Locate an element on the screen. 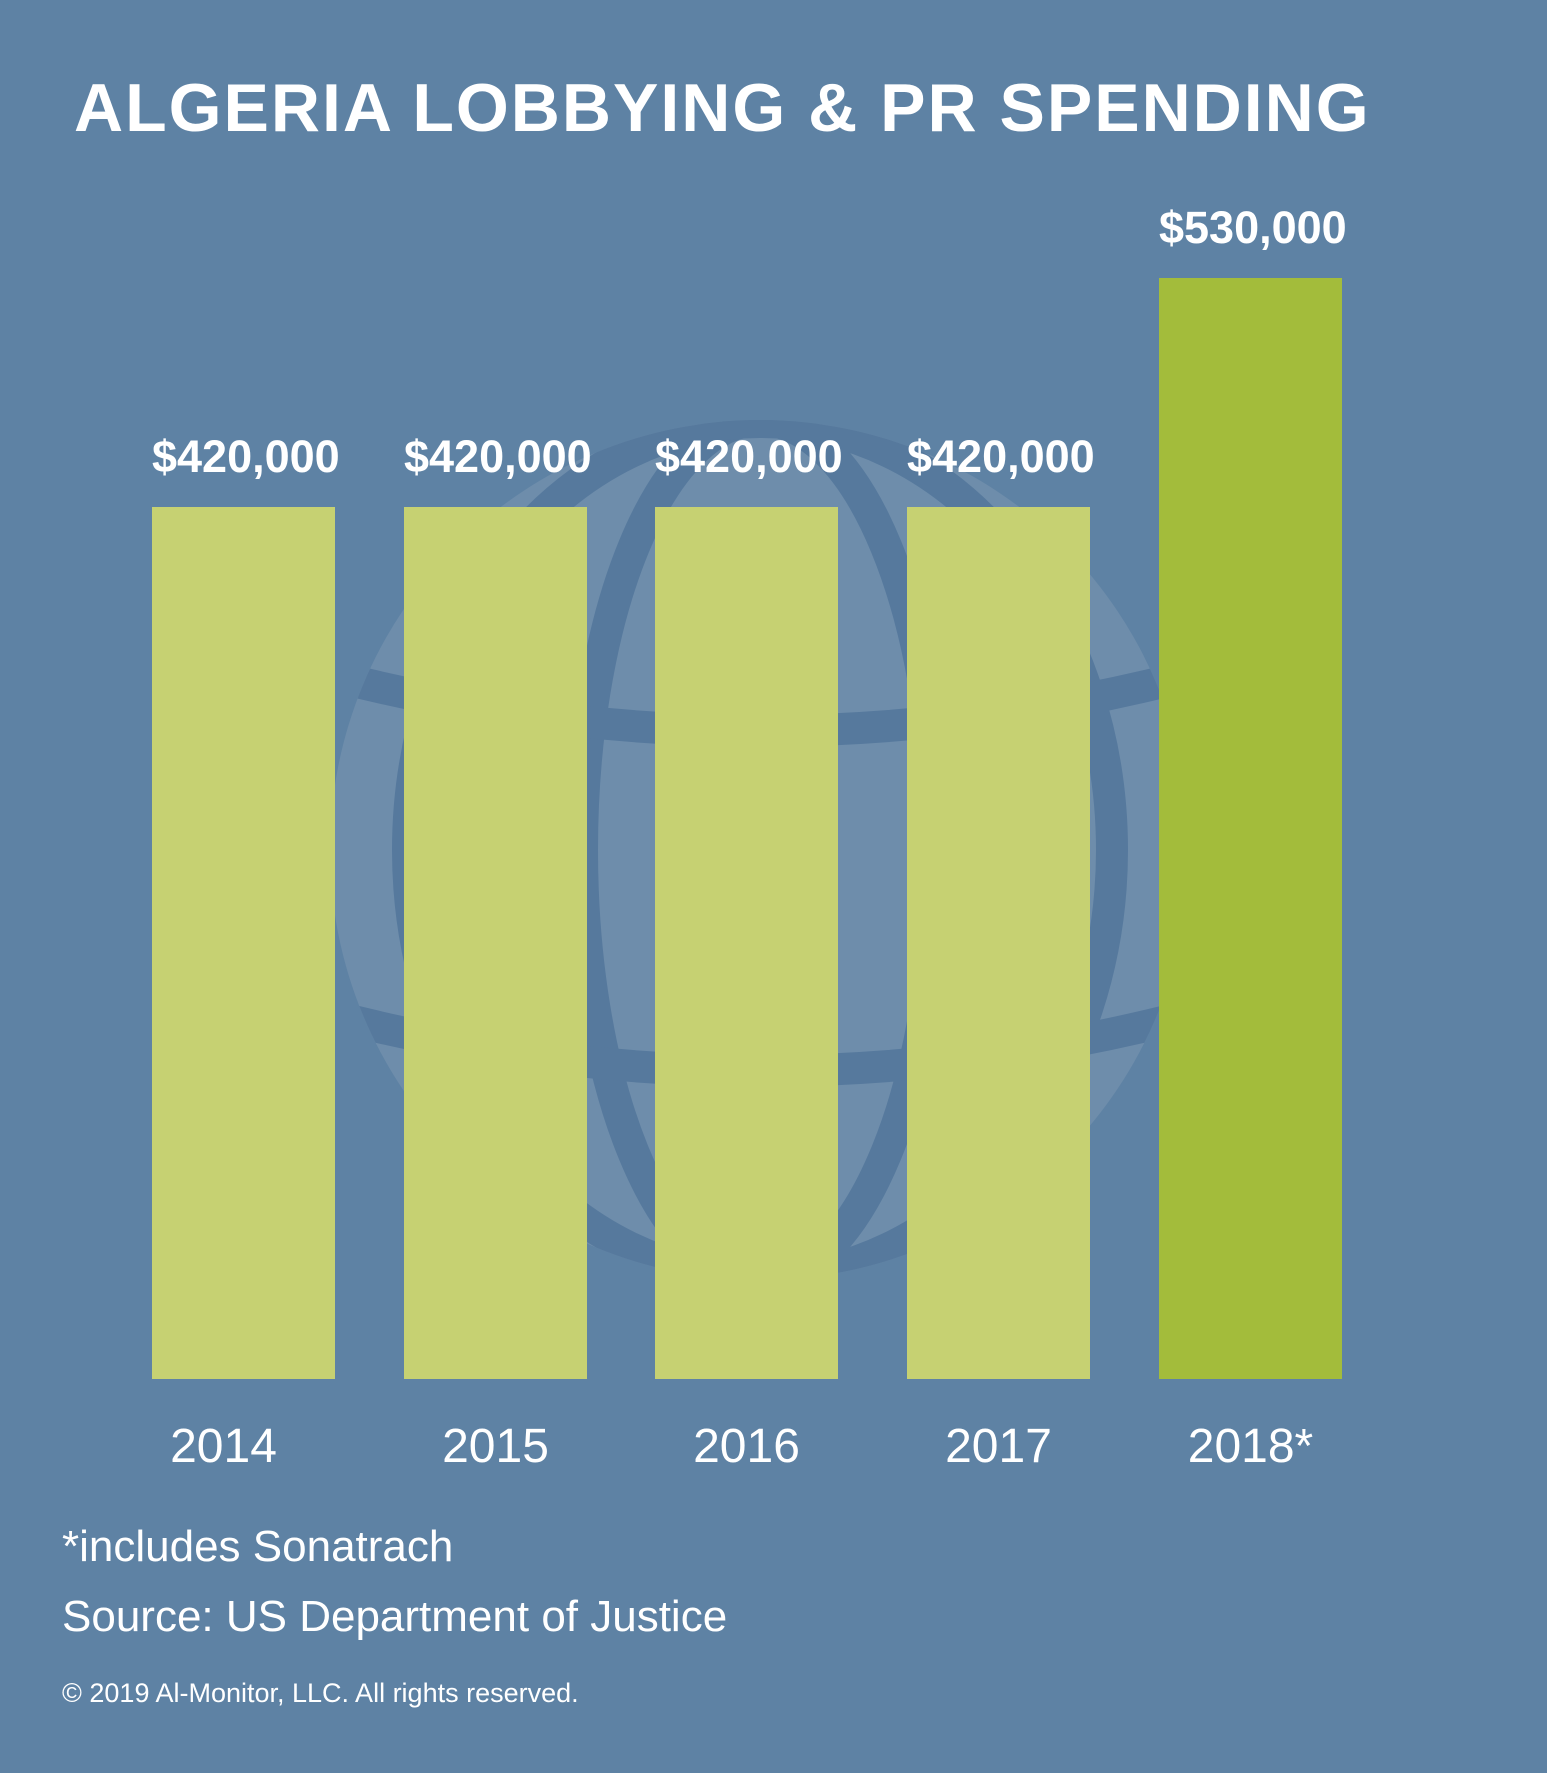 Image resolution: width=1547 pixels, height=1773 pixels. bar-2017 is located at coordinates (998, 943).